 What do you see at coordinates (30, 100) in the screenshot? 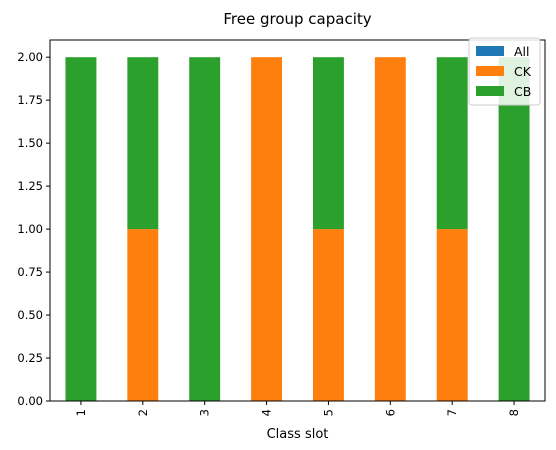
I see `y-tick-label: 1.75` at bounding box center [30, 100].